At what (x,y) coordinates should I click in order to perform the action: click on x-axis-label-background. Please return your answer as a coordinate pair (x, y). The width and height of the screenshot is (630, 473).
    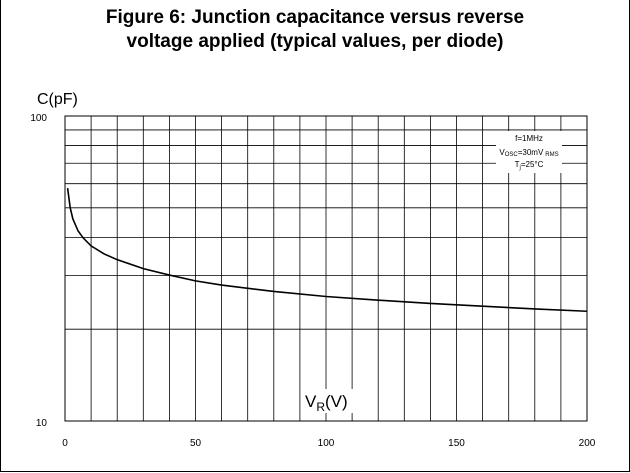
    Looking at the image, I should click on (333, 401).